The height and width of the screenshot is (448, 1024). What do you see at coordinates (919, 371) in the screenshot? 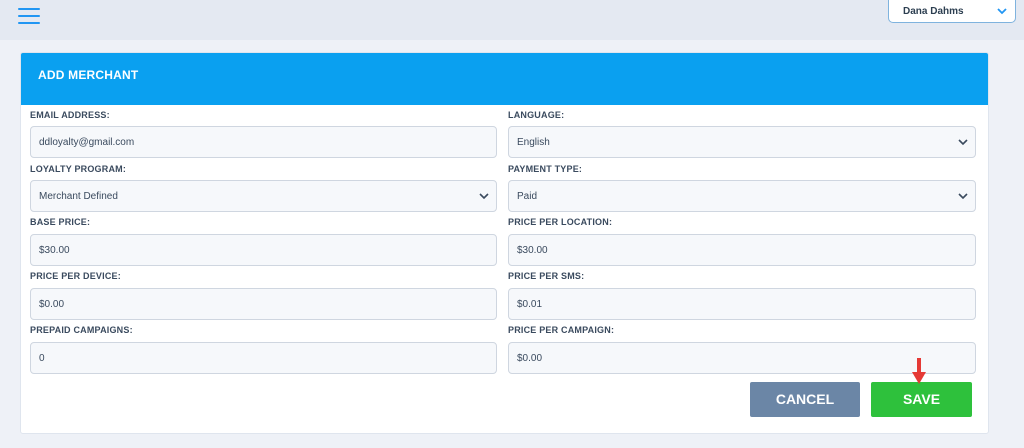
I see `red-down-arrow-icon` at bounding box center [919, 371].